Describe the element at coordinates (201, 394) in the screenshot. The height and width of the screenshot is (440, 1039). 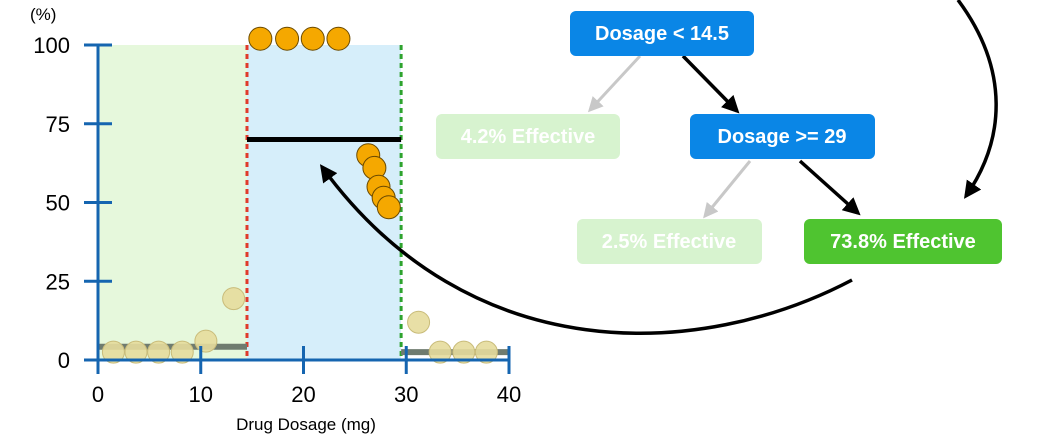
I see `x-tick-label-10: 10` at that location.